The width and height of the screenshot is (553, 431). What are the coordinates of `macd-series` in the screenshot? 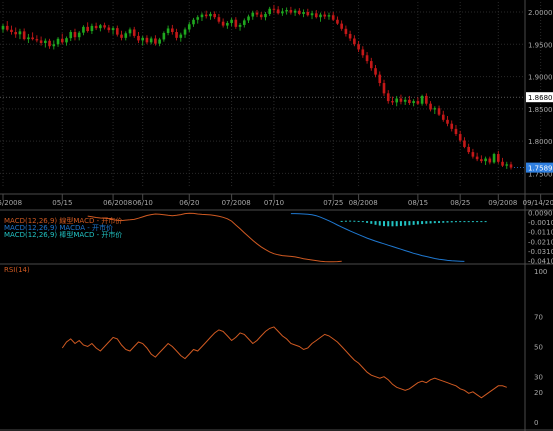 It's located at (287, 237).